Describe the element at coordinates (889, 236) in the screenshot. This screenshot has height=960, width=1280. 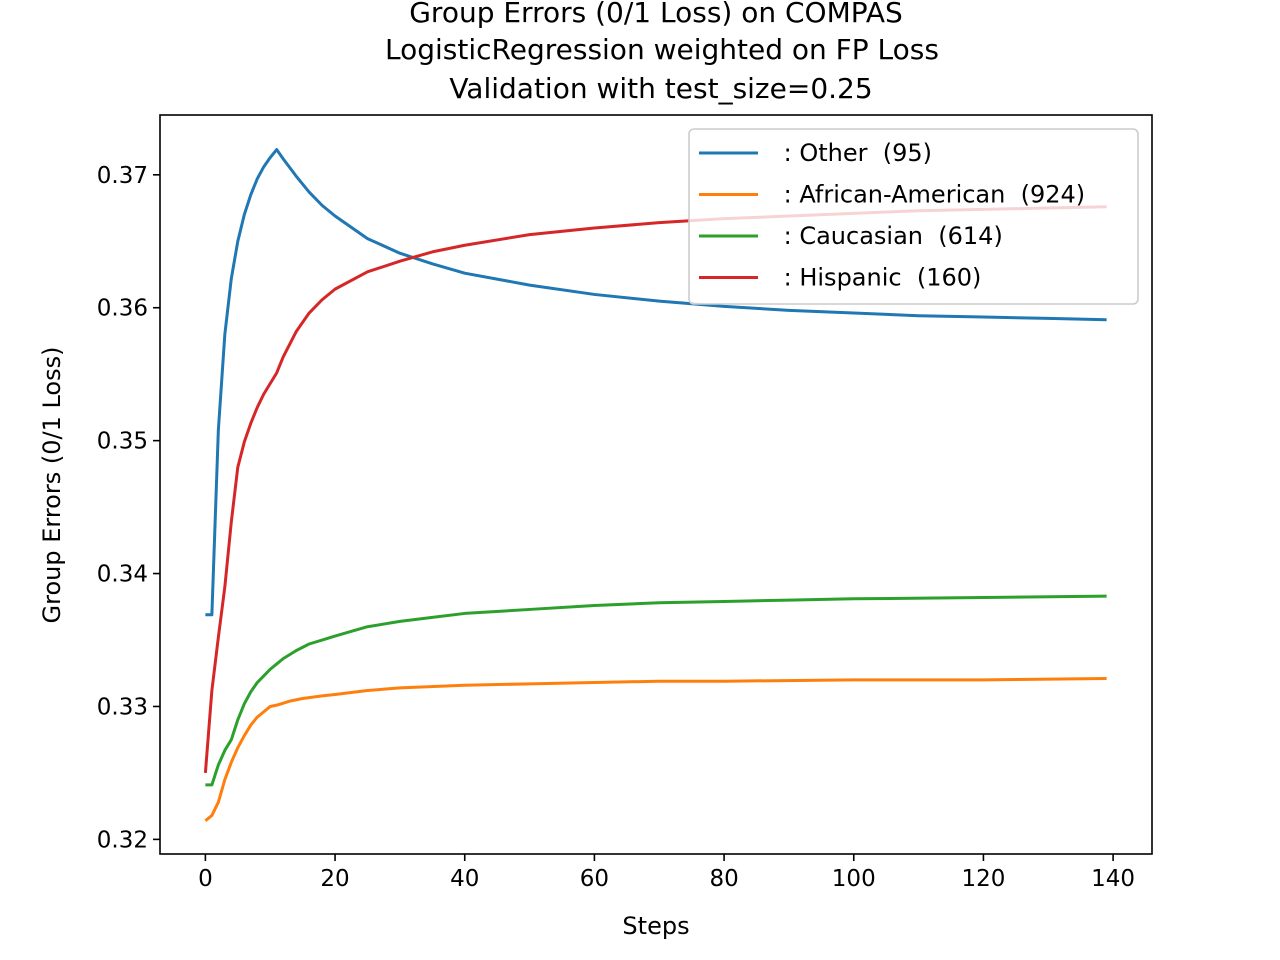
I see `legend-label: : Caucasian (614)` at that location.